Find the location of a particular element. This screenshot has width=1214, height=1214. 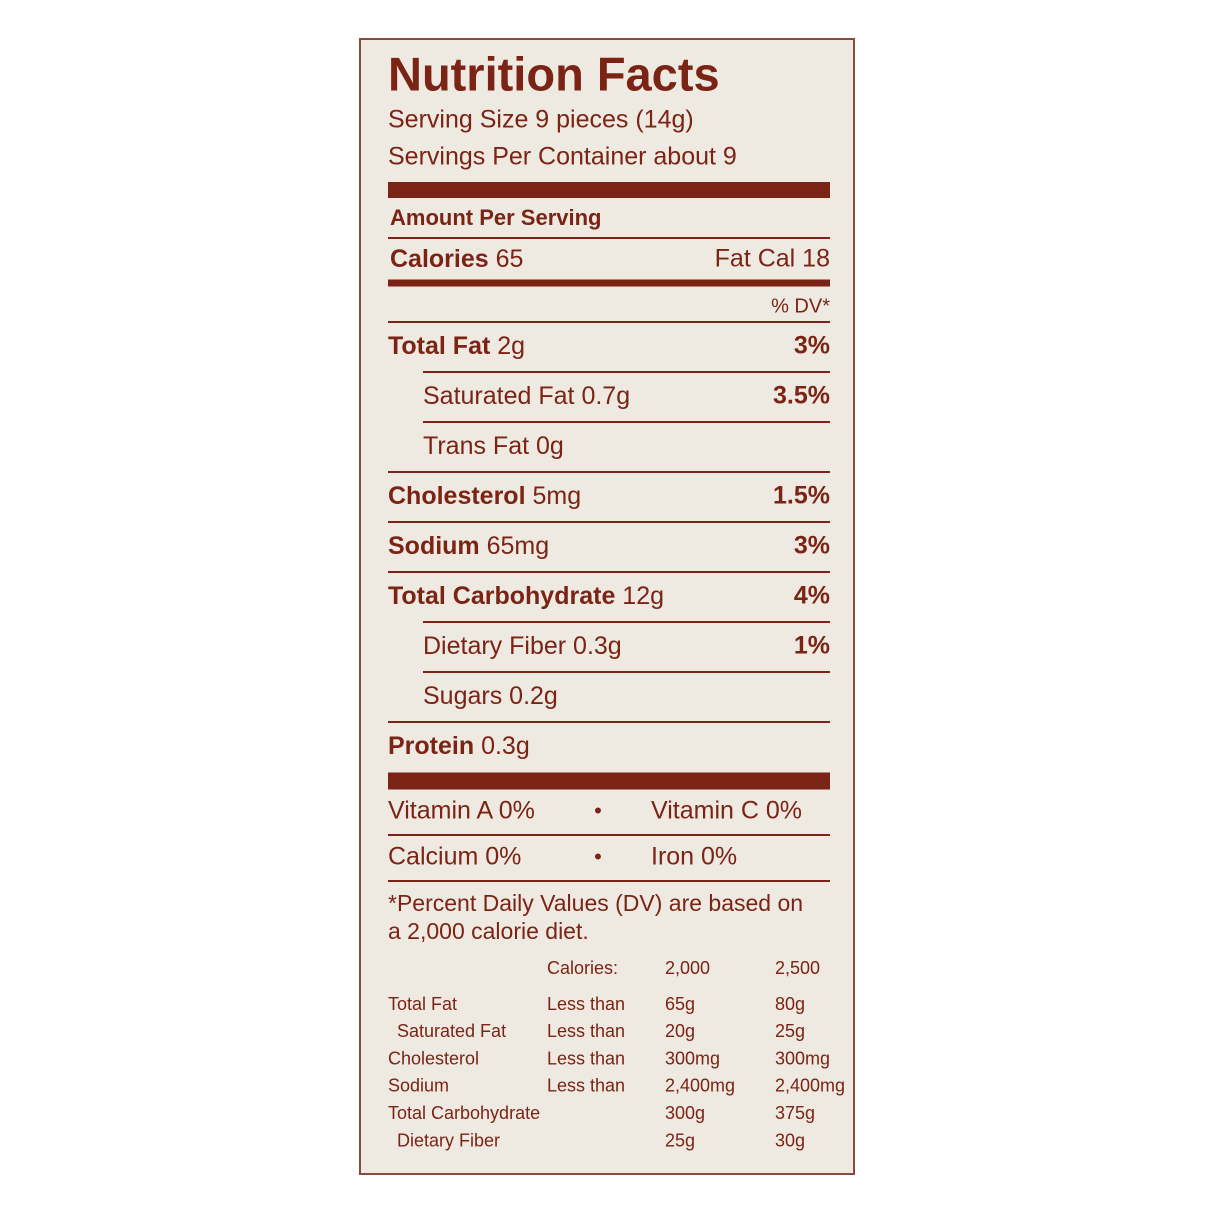

nutrient-amount: 0.7g is located at coordinates (605, 396).